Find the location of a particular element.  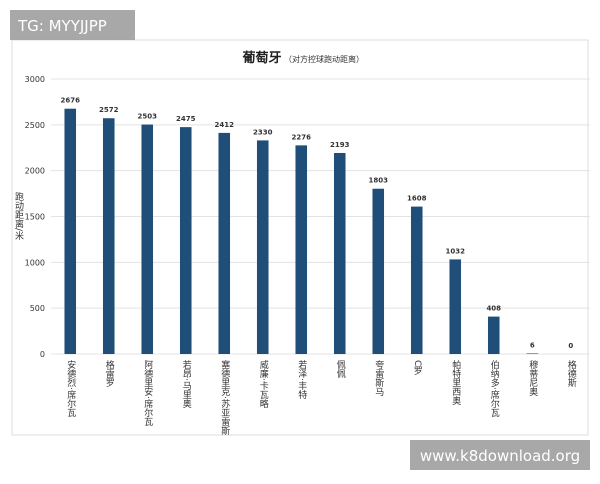

y-tick-label: 2500 is located at coordinates (35, 125).